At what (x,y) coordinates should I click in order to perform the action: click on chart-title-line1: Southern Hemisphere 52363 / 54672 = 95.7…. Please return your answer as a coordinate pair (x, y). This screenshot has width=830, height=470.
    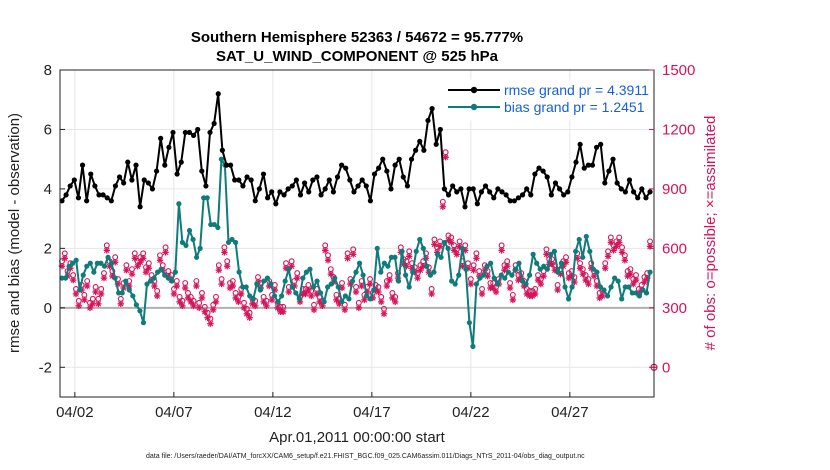
    Looking at the image, I should click on (357, 37).